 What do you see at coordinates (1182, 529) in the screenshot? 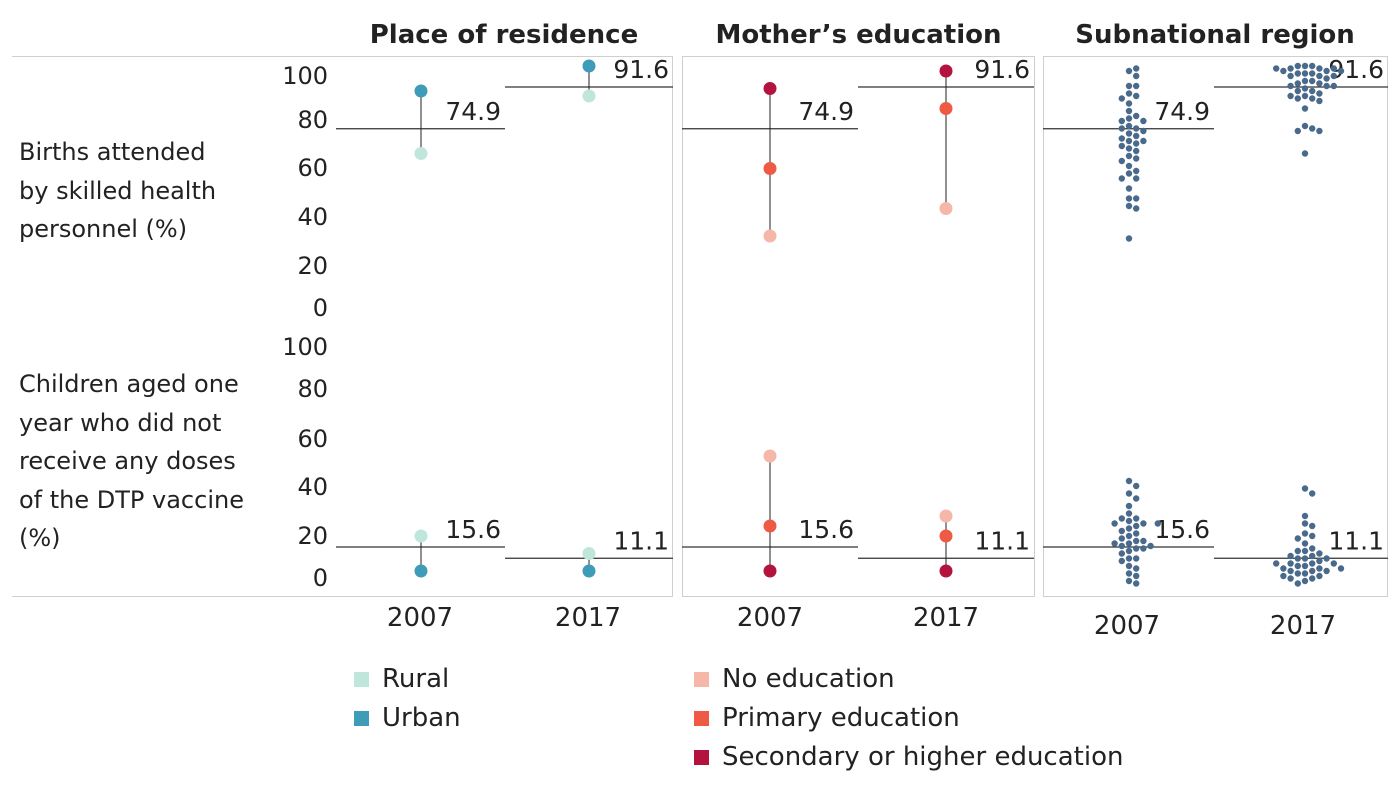
I see `national-label-region-dtp-2007: 15.6` at bounding box center [1182, 529].